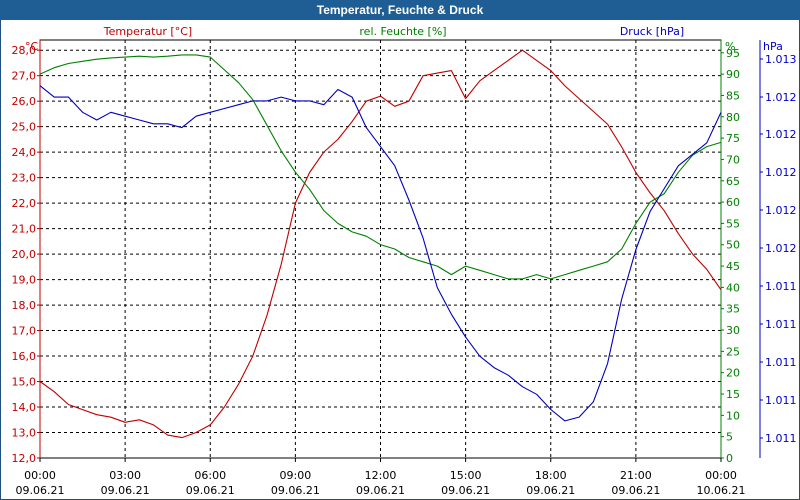  What do you see at coordinates (636, 475) in the screenshot?
I see `x-tick-time: 21:00` at bounding box center [636, 475].